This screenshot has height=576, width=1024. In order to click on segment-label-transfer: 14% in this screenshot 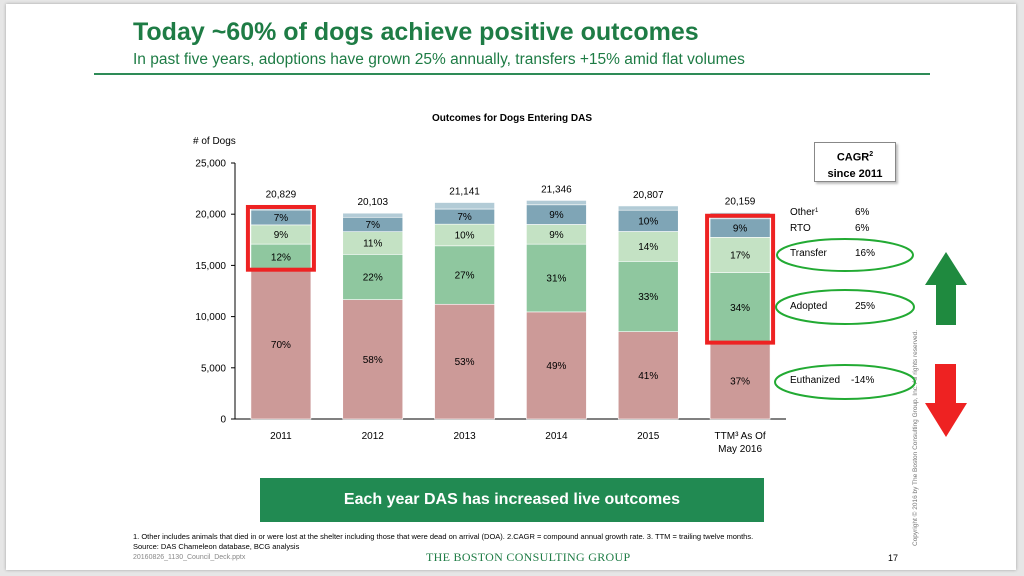, I will do `click(648, 247)`.